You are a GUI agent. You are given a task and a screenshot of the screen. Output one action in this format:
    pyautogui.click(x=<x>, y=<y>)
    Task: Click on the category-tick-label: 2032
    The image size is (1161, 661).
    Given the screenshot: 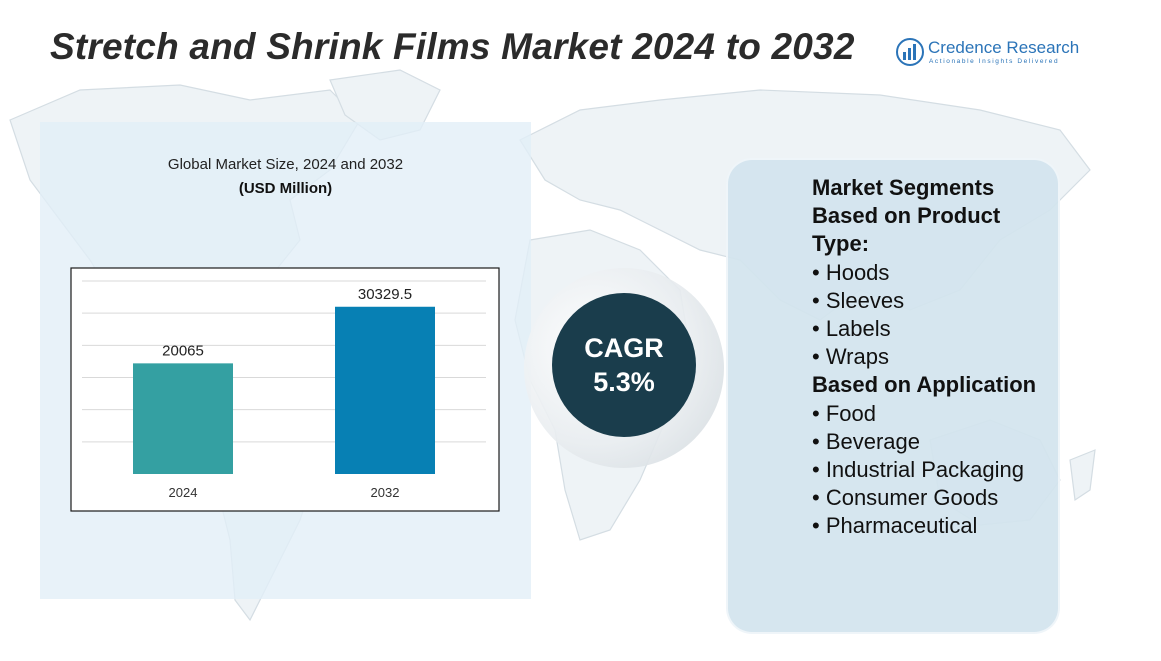 What is the action you would take?
    pyautogui.click(x=385, y=492)
    